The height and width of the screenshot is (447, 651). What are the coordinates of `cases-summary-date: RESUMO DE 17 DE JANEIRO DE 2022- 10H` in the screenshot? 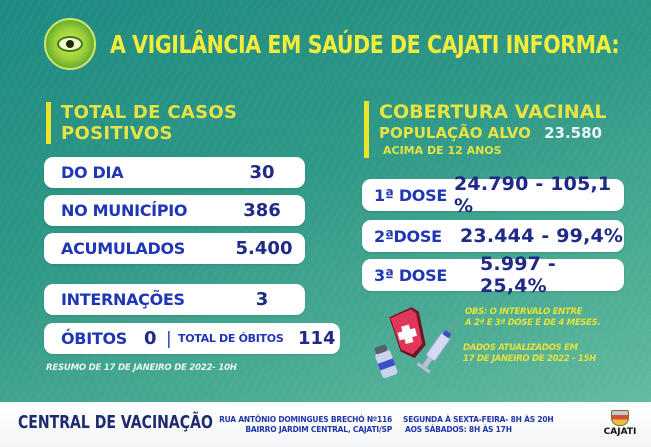 It's located at (141, 368).